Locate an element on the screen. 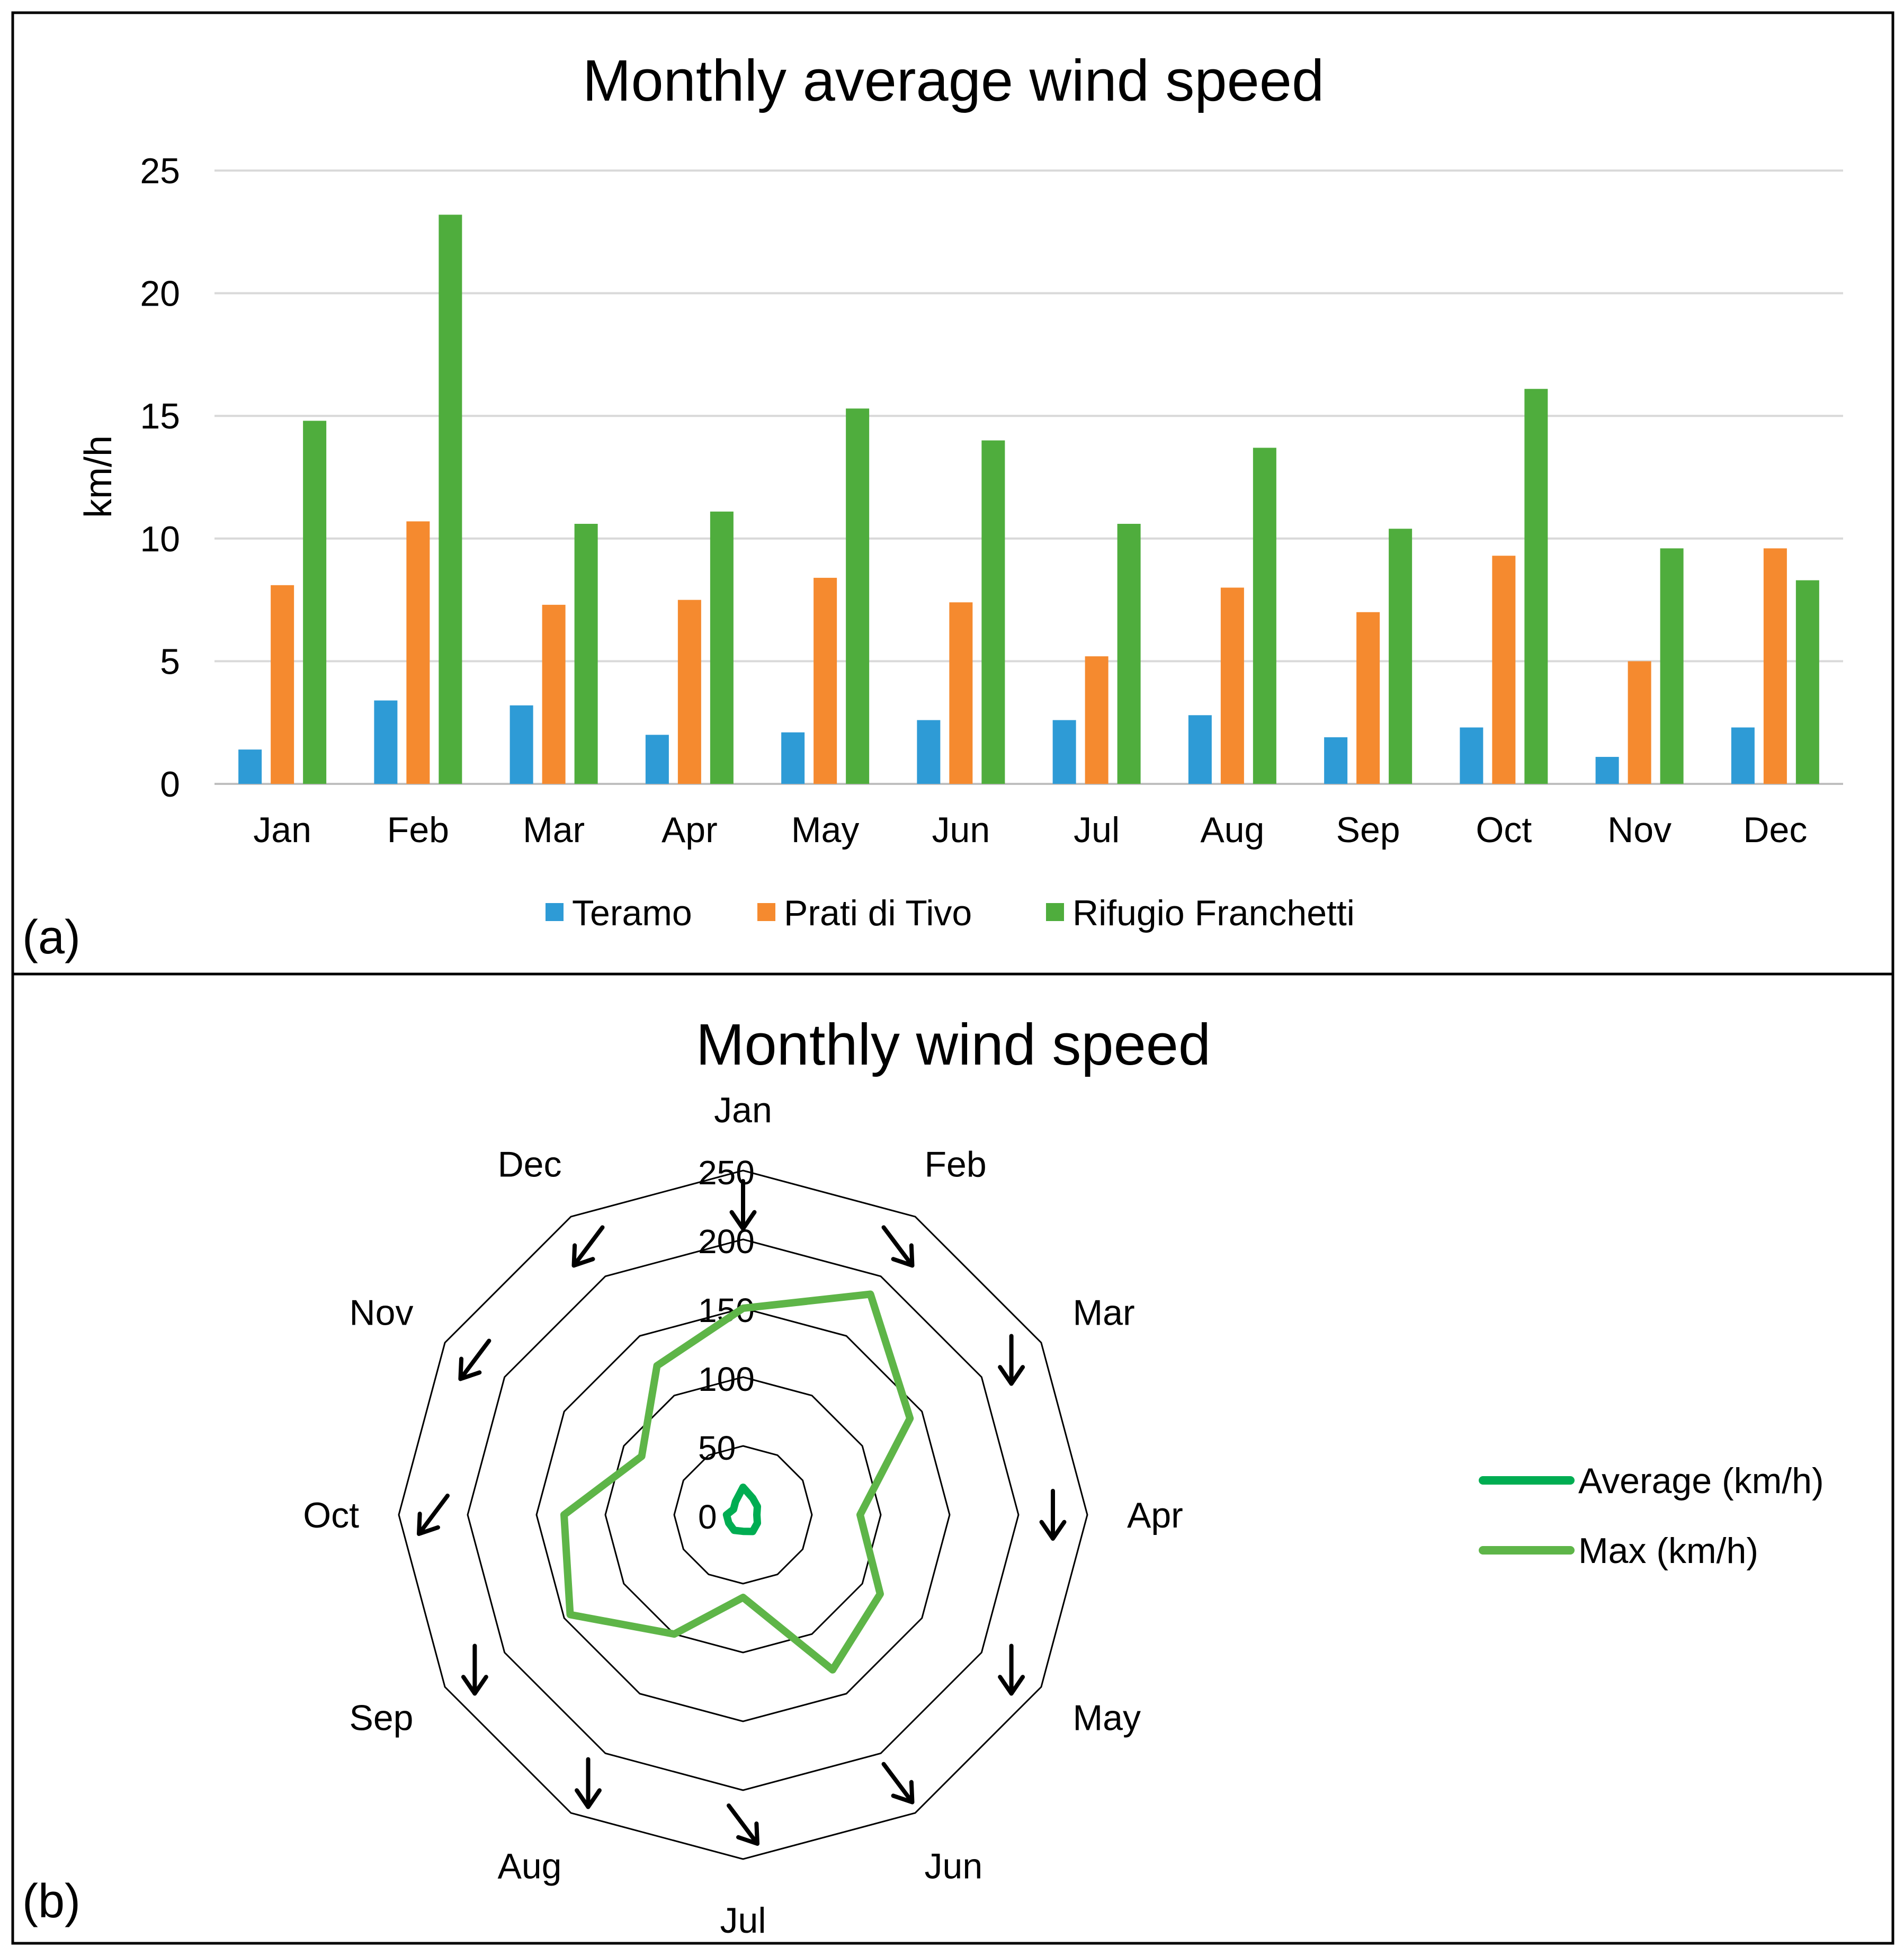  y-tick-label: 20 is located at coordinates (160, 294).